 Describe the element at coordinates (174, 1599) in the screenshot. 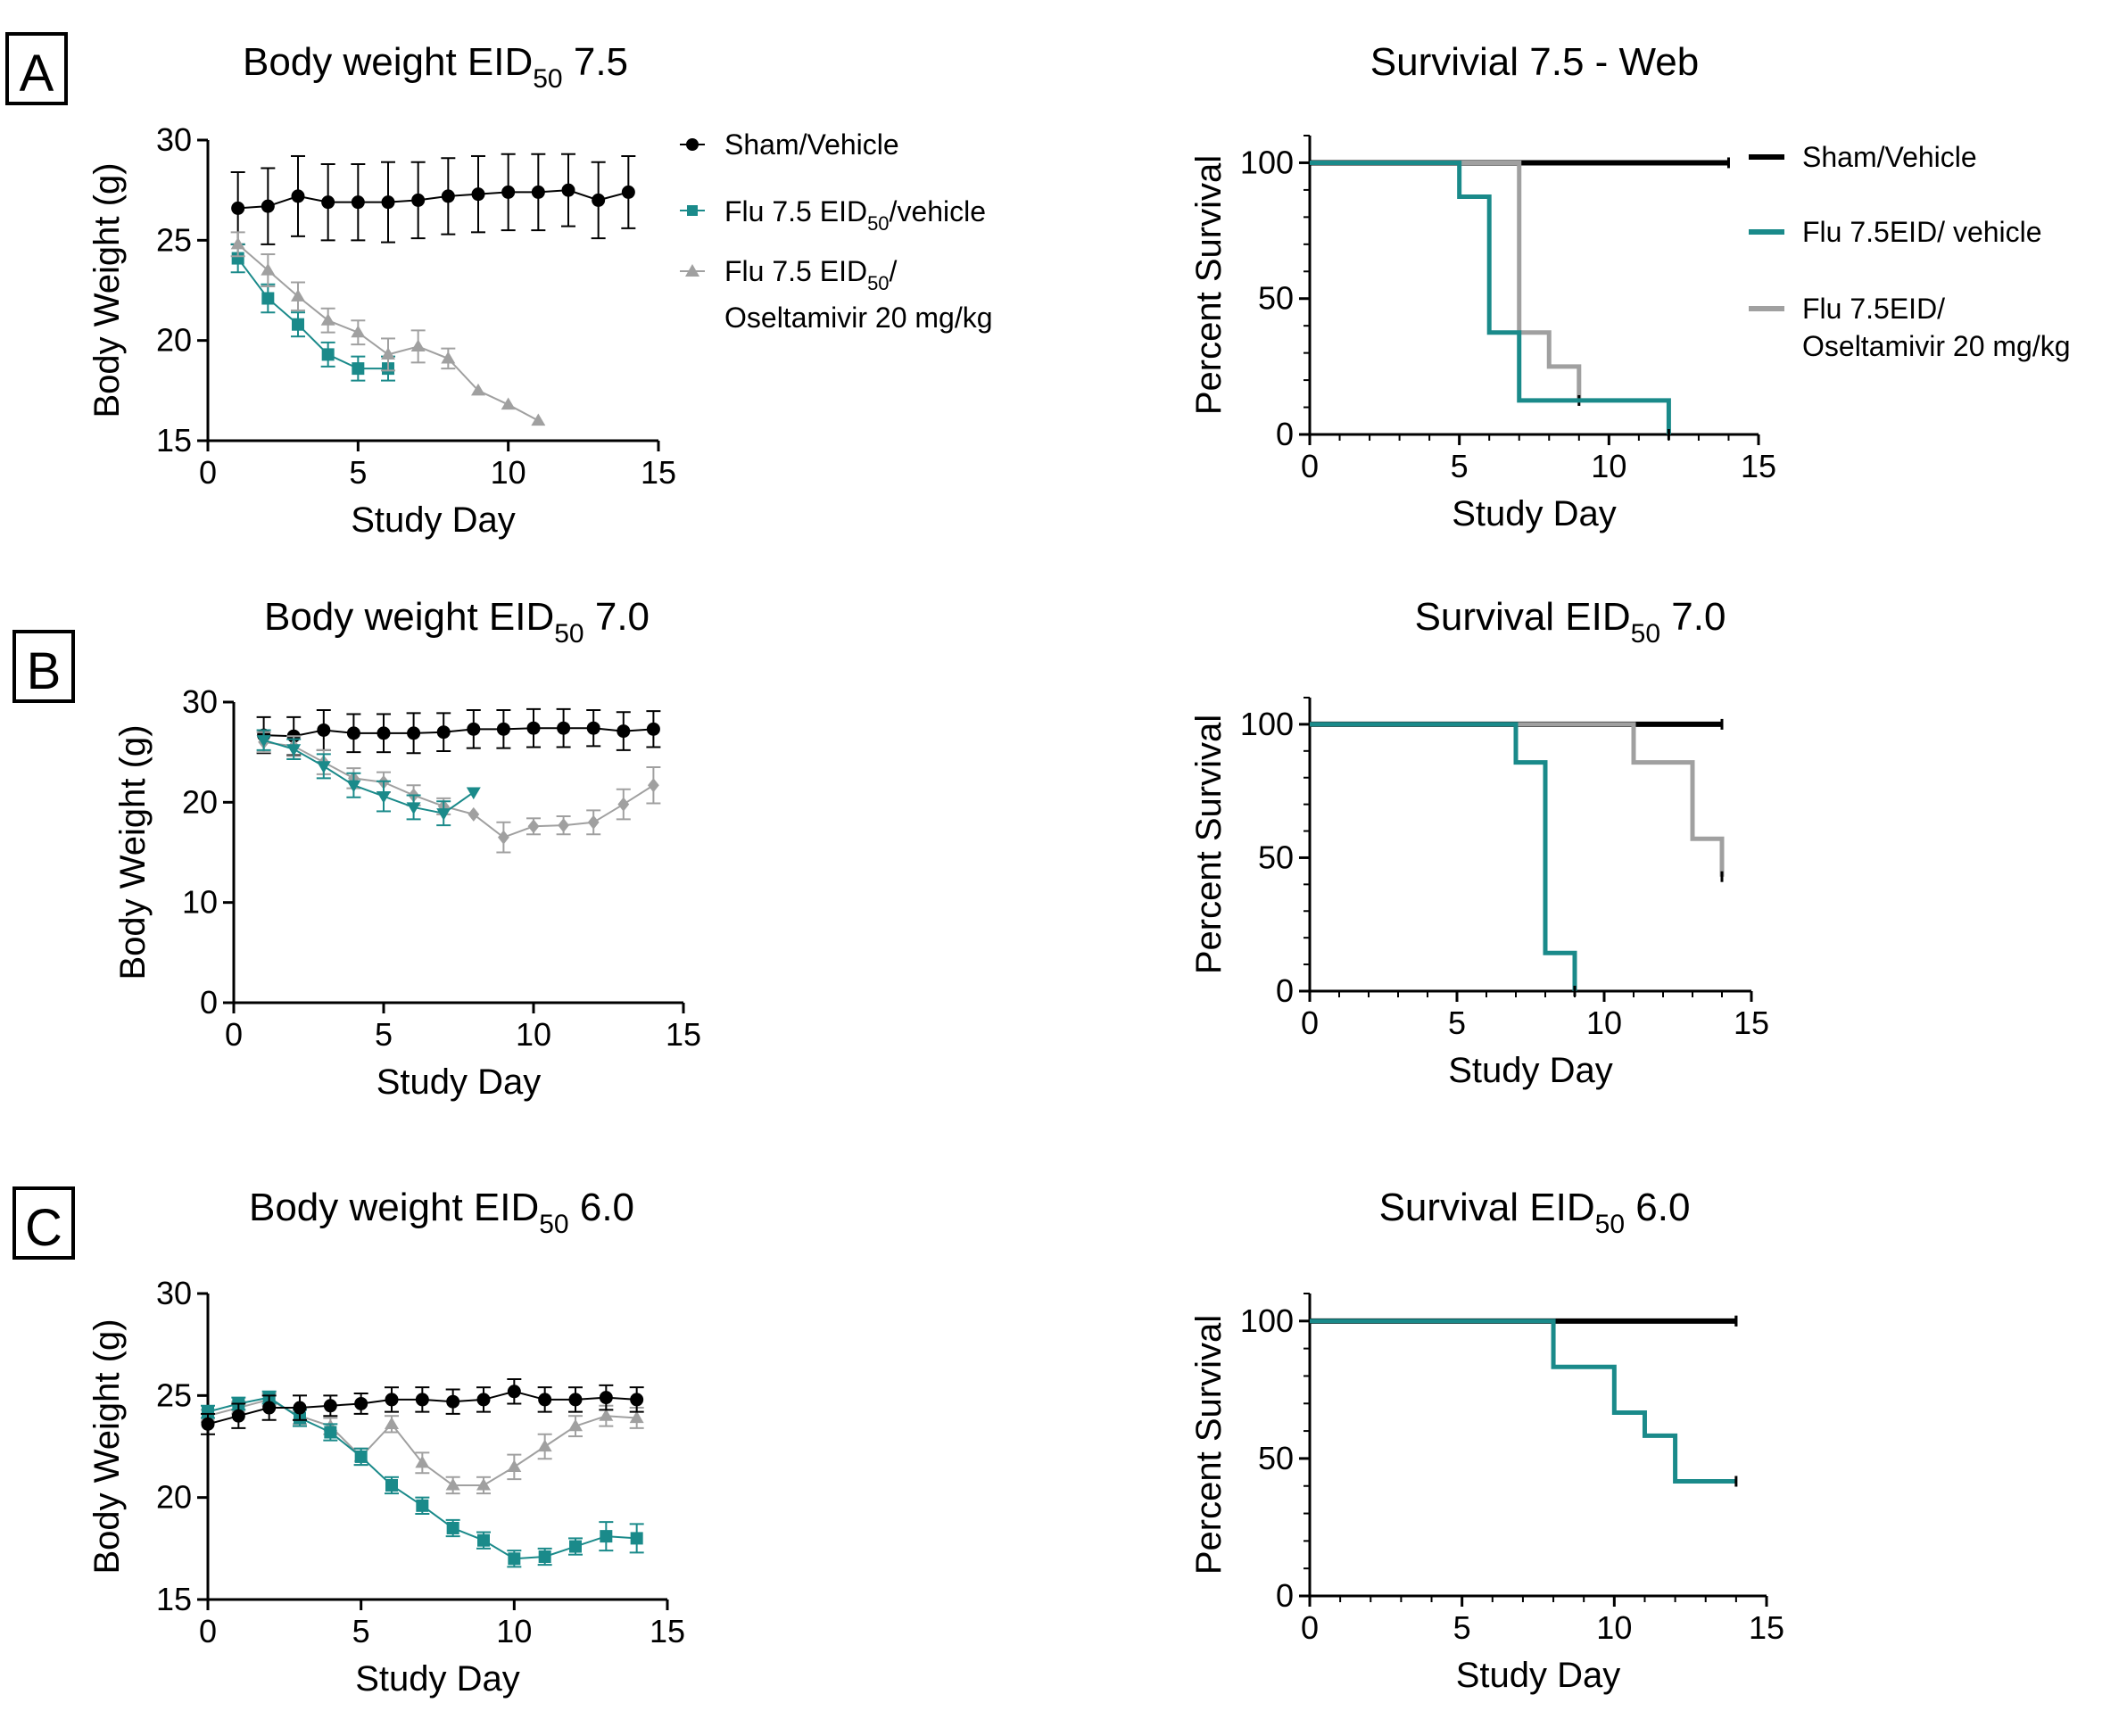

I see `y-tick-label: 15` at that location.